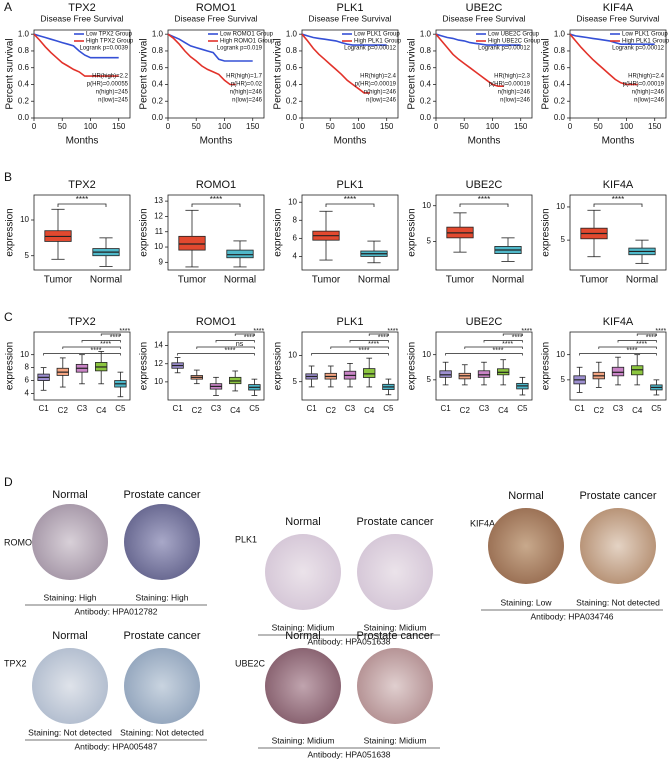 The height and width of the screenshot is (766, 669). I want to click on panel-label: A, so click(8, 7).